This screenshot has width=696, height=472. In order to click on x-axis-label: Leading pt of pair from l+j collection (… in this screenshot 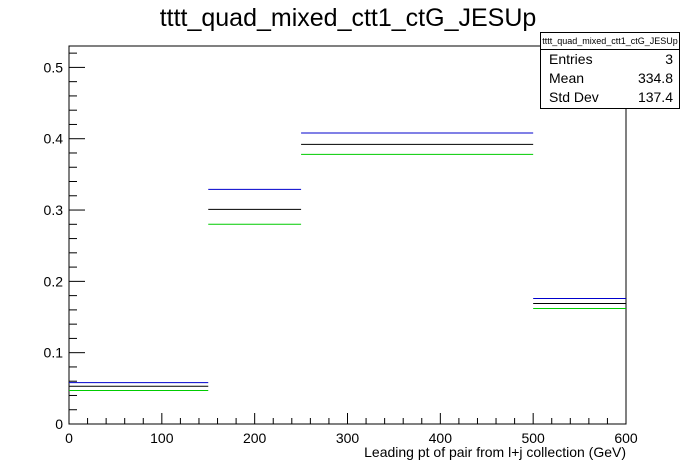, I will do `click(495, 452)`.